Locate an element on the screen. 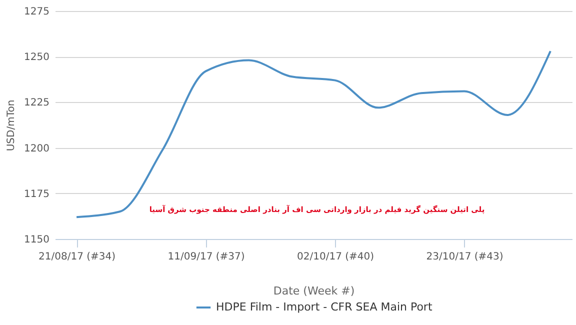 The width and height of the screenshot is (576, 325). y-axis-title: USD/mTon is located at coordinates (12, 126).